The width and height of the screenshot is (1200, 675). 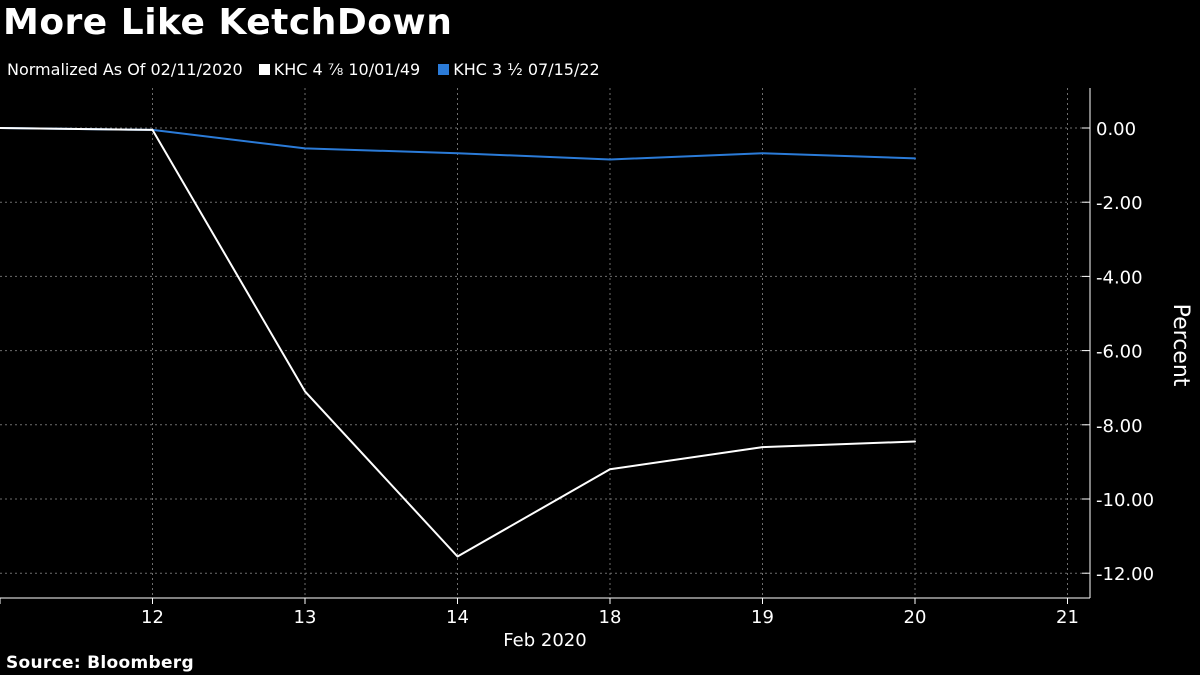 What do you see at coordinates (610, 617) in the screenshot?
I see `x-tick-label: 18` at bounding box center [610, 617].